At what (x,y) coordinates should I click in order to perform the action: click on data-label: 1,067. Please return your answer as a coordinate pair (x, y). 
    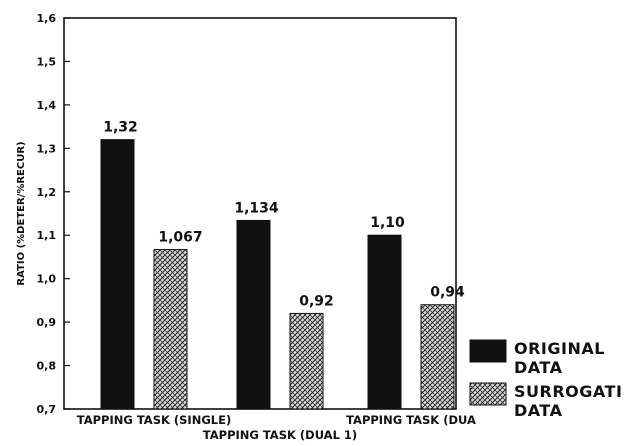
    Looking at the image, I should click on (180, 238).